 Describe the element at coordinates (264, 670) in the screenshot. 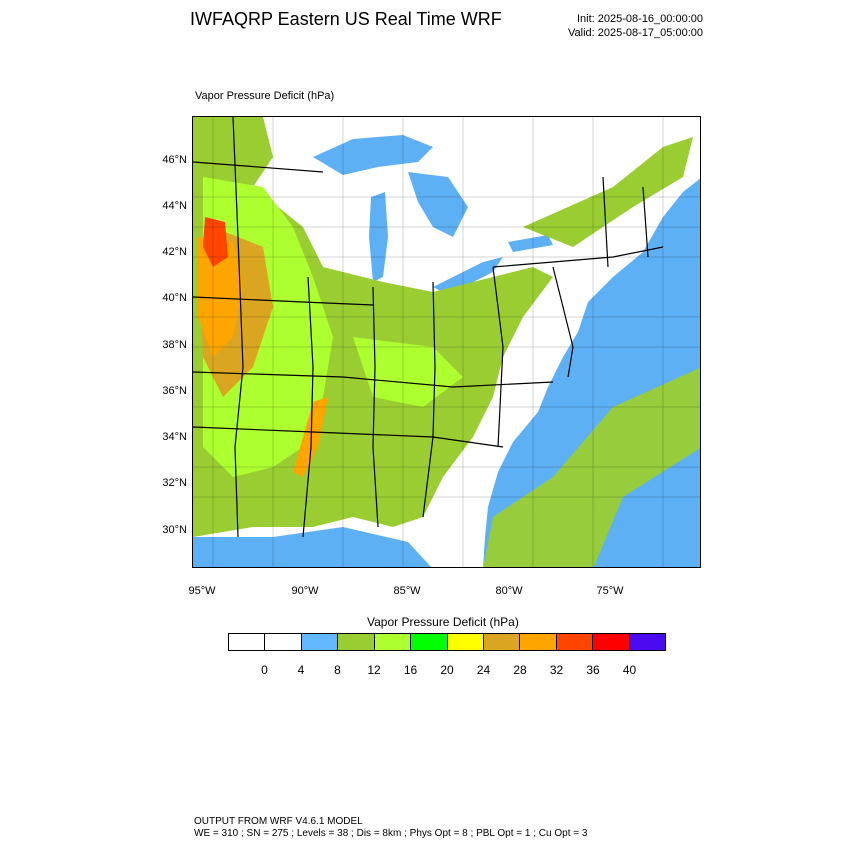

I see `colorbar-label: 0` at that location.